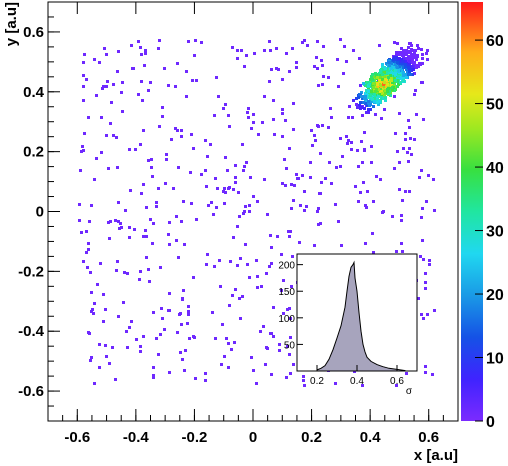  I want to click on inset-y-tick-label: 50, so click(290, 345).